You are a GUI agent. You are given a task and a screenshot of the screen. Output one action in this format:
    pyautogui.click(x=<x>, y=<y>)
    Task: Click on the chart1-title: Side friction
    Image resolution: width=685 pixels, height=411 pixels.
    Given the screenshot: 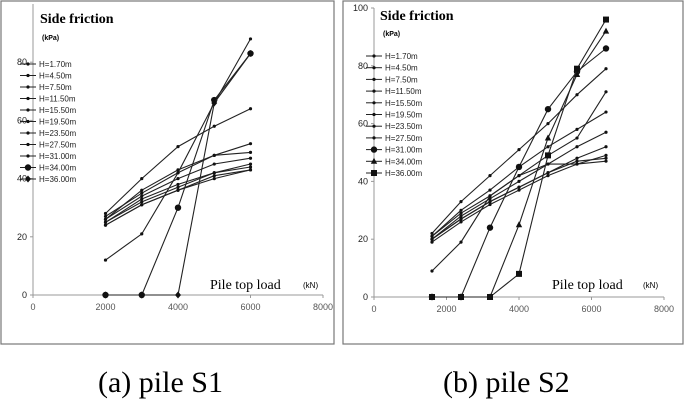 What is the action you would take?
    pyautogui.click(x=77, y=19)
    